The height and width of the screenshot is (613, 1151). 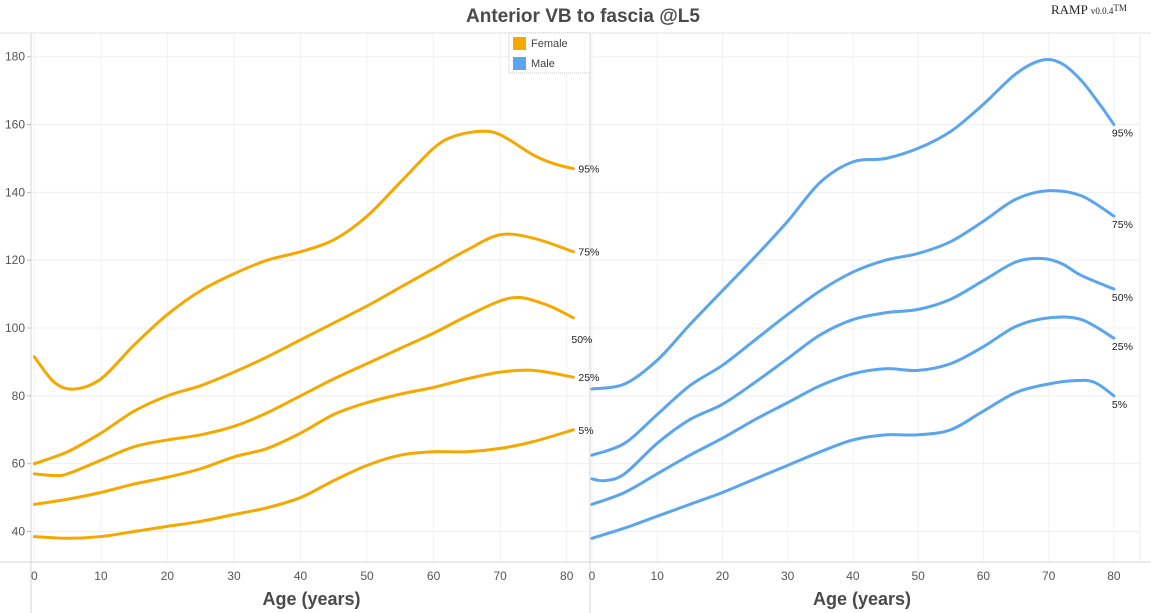 What do you see at coordinates (853, 576) in the screenshot?
I see `male-x-tick-label: 40` at bounding box center [853, 576].